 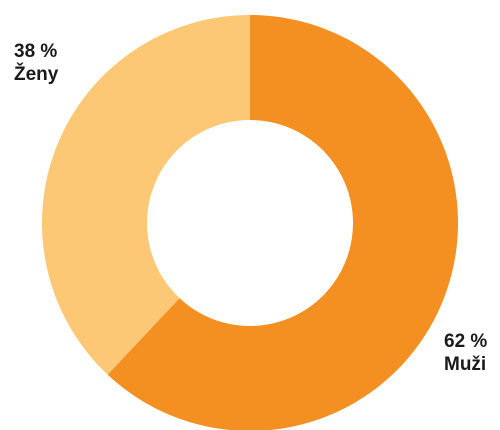 I want to click on slice-label-muzi: 62 % Muži, so click(x=465, y=353).